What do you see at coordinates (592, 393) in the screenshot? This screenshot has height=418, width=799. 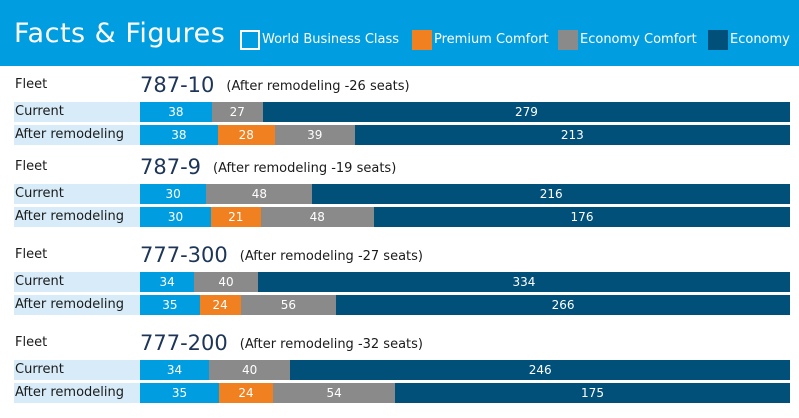 I see `bar-segment: 175` at bounding box center [592, 393].